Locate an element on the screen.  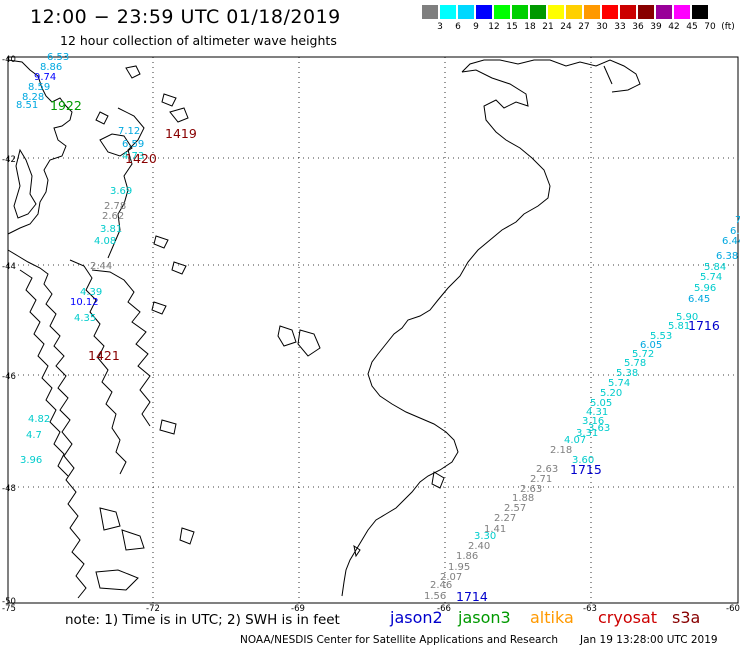
page-title: 12:00 − 23:59 UTC 01/18/2019 is located at coordinates (185, 17).